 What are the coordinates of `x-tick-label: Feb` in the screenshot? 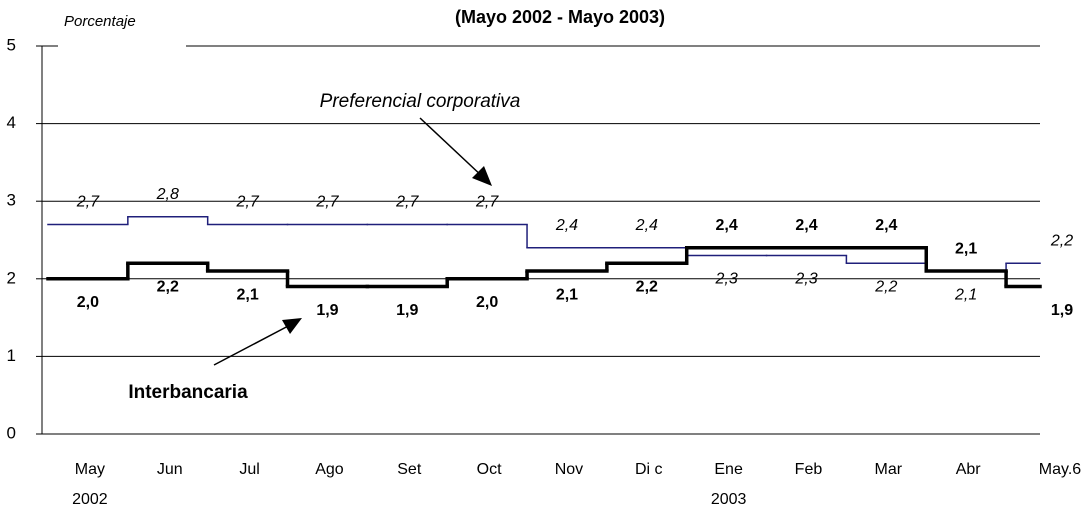 It's located at (809, 469).